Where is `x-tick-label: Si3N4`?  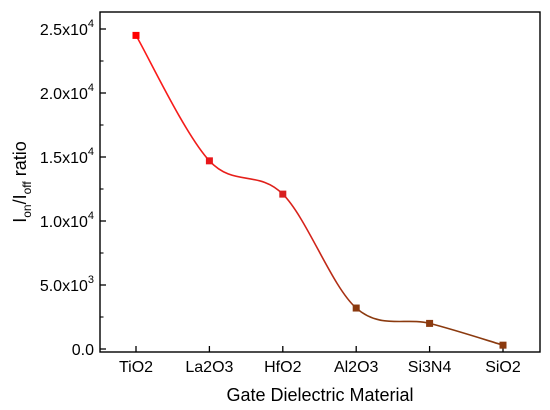
x-tick-label: Si3N4 is located at coordinates (430, 367).